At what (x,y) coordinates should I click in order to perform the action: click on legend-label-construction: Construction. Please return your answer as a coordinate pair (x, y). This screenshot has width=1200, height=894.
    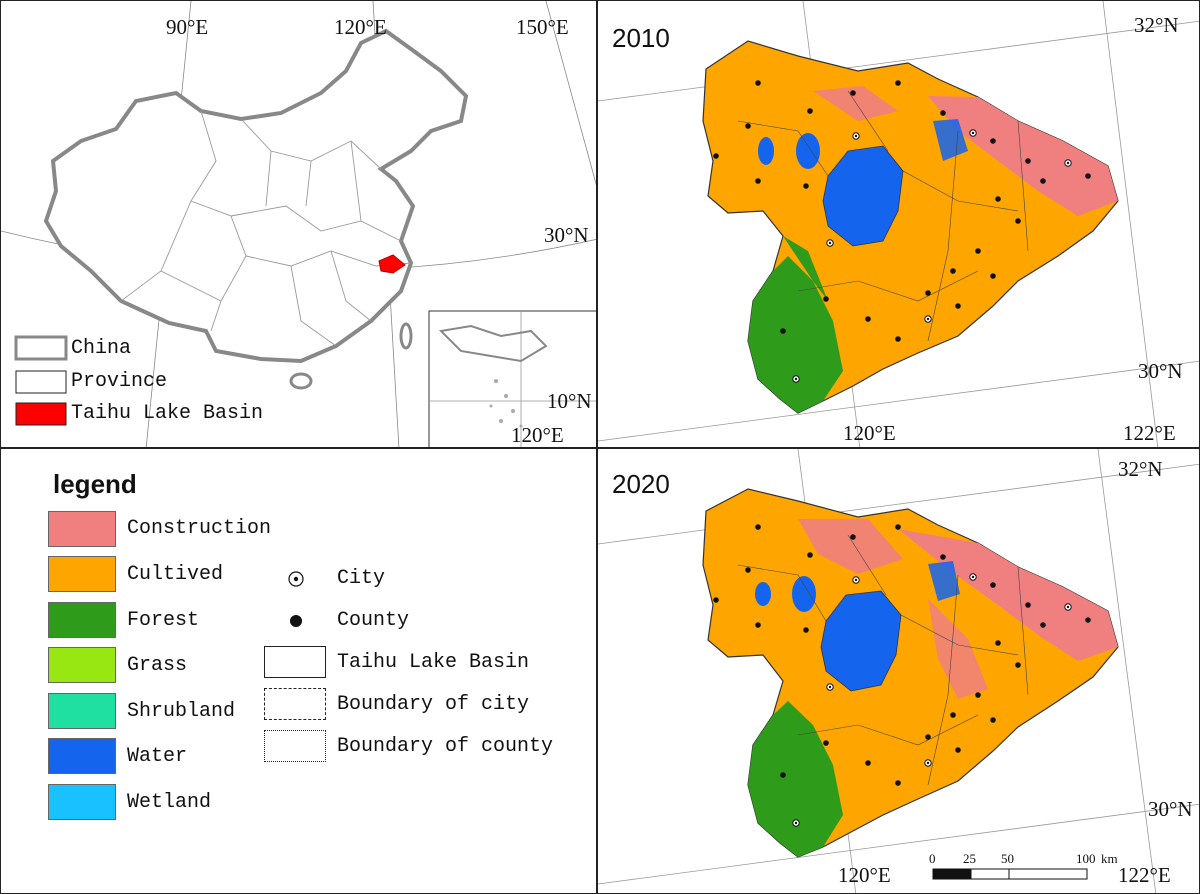
    Looking at the image, I should click on (199, 528).